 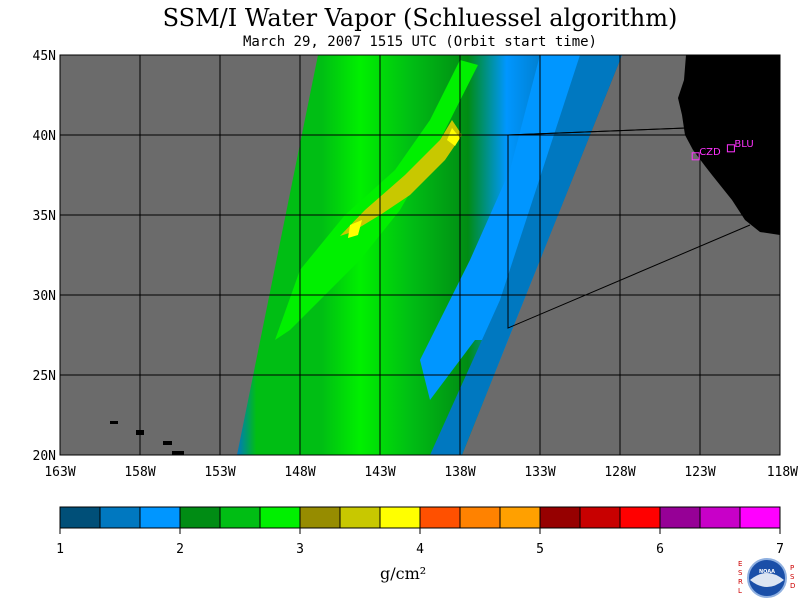 What do you see at coordinates (299, 472) in the screenshot?
I see `lon-label: 148W` at bounding box center [299, 472].